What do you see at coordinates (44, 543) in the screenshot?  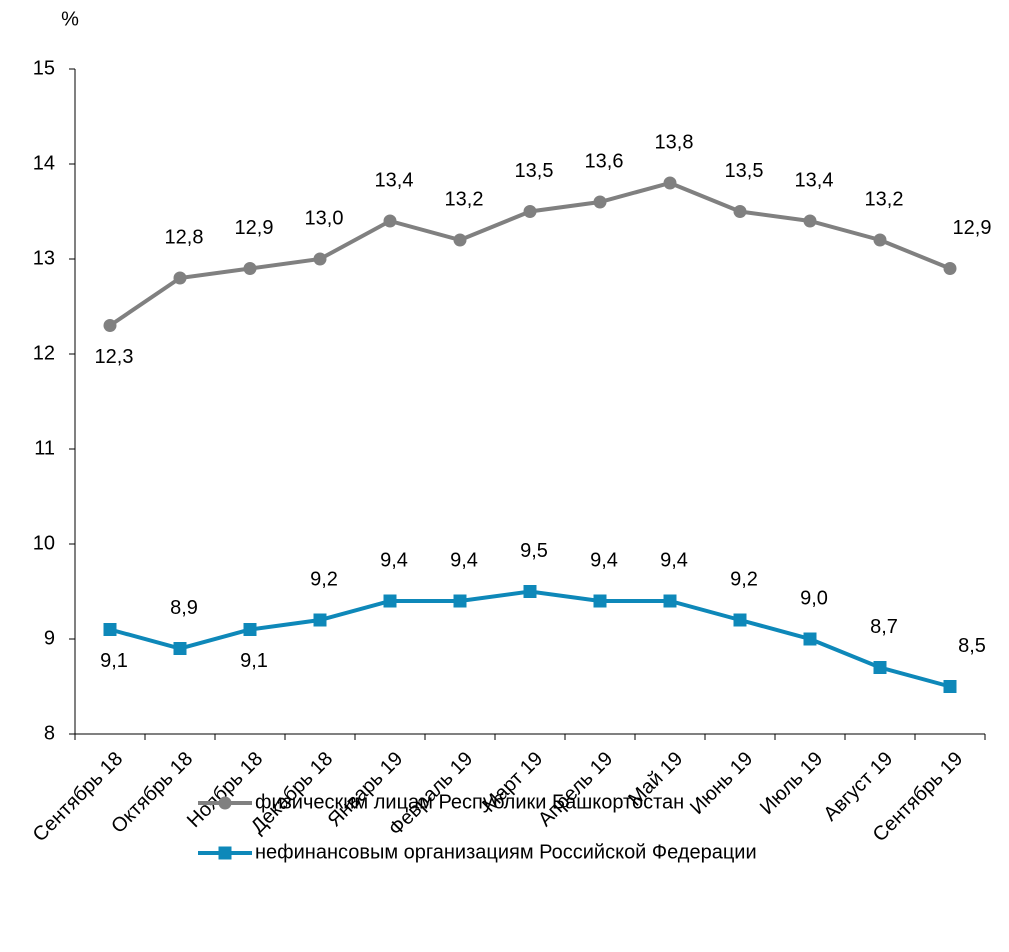 I see `y-tick-label: 10` at bounding box center [44, 543].